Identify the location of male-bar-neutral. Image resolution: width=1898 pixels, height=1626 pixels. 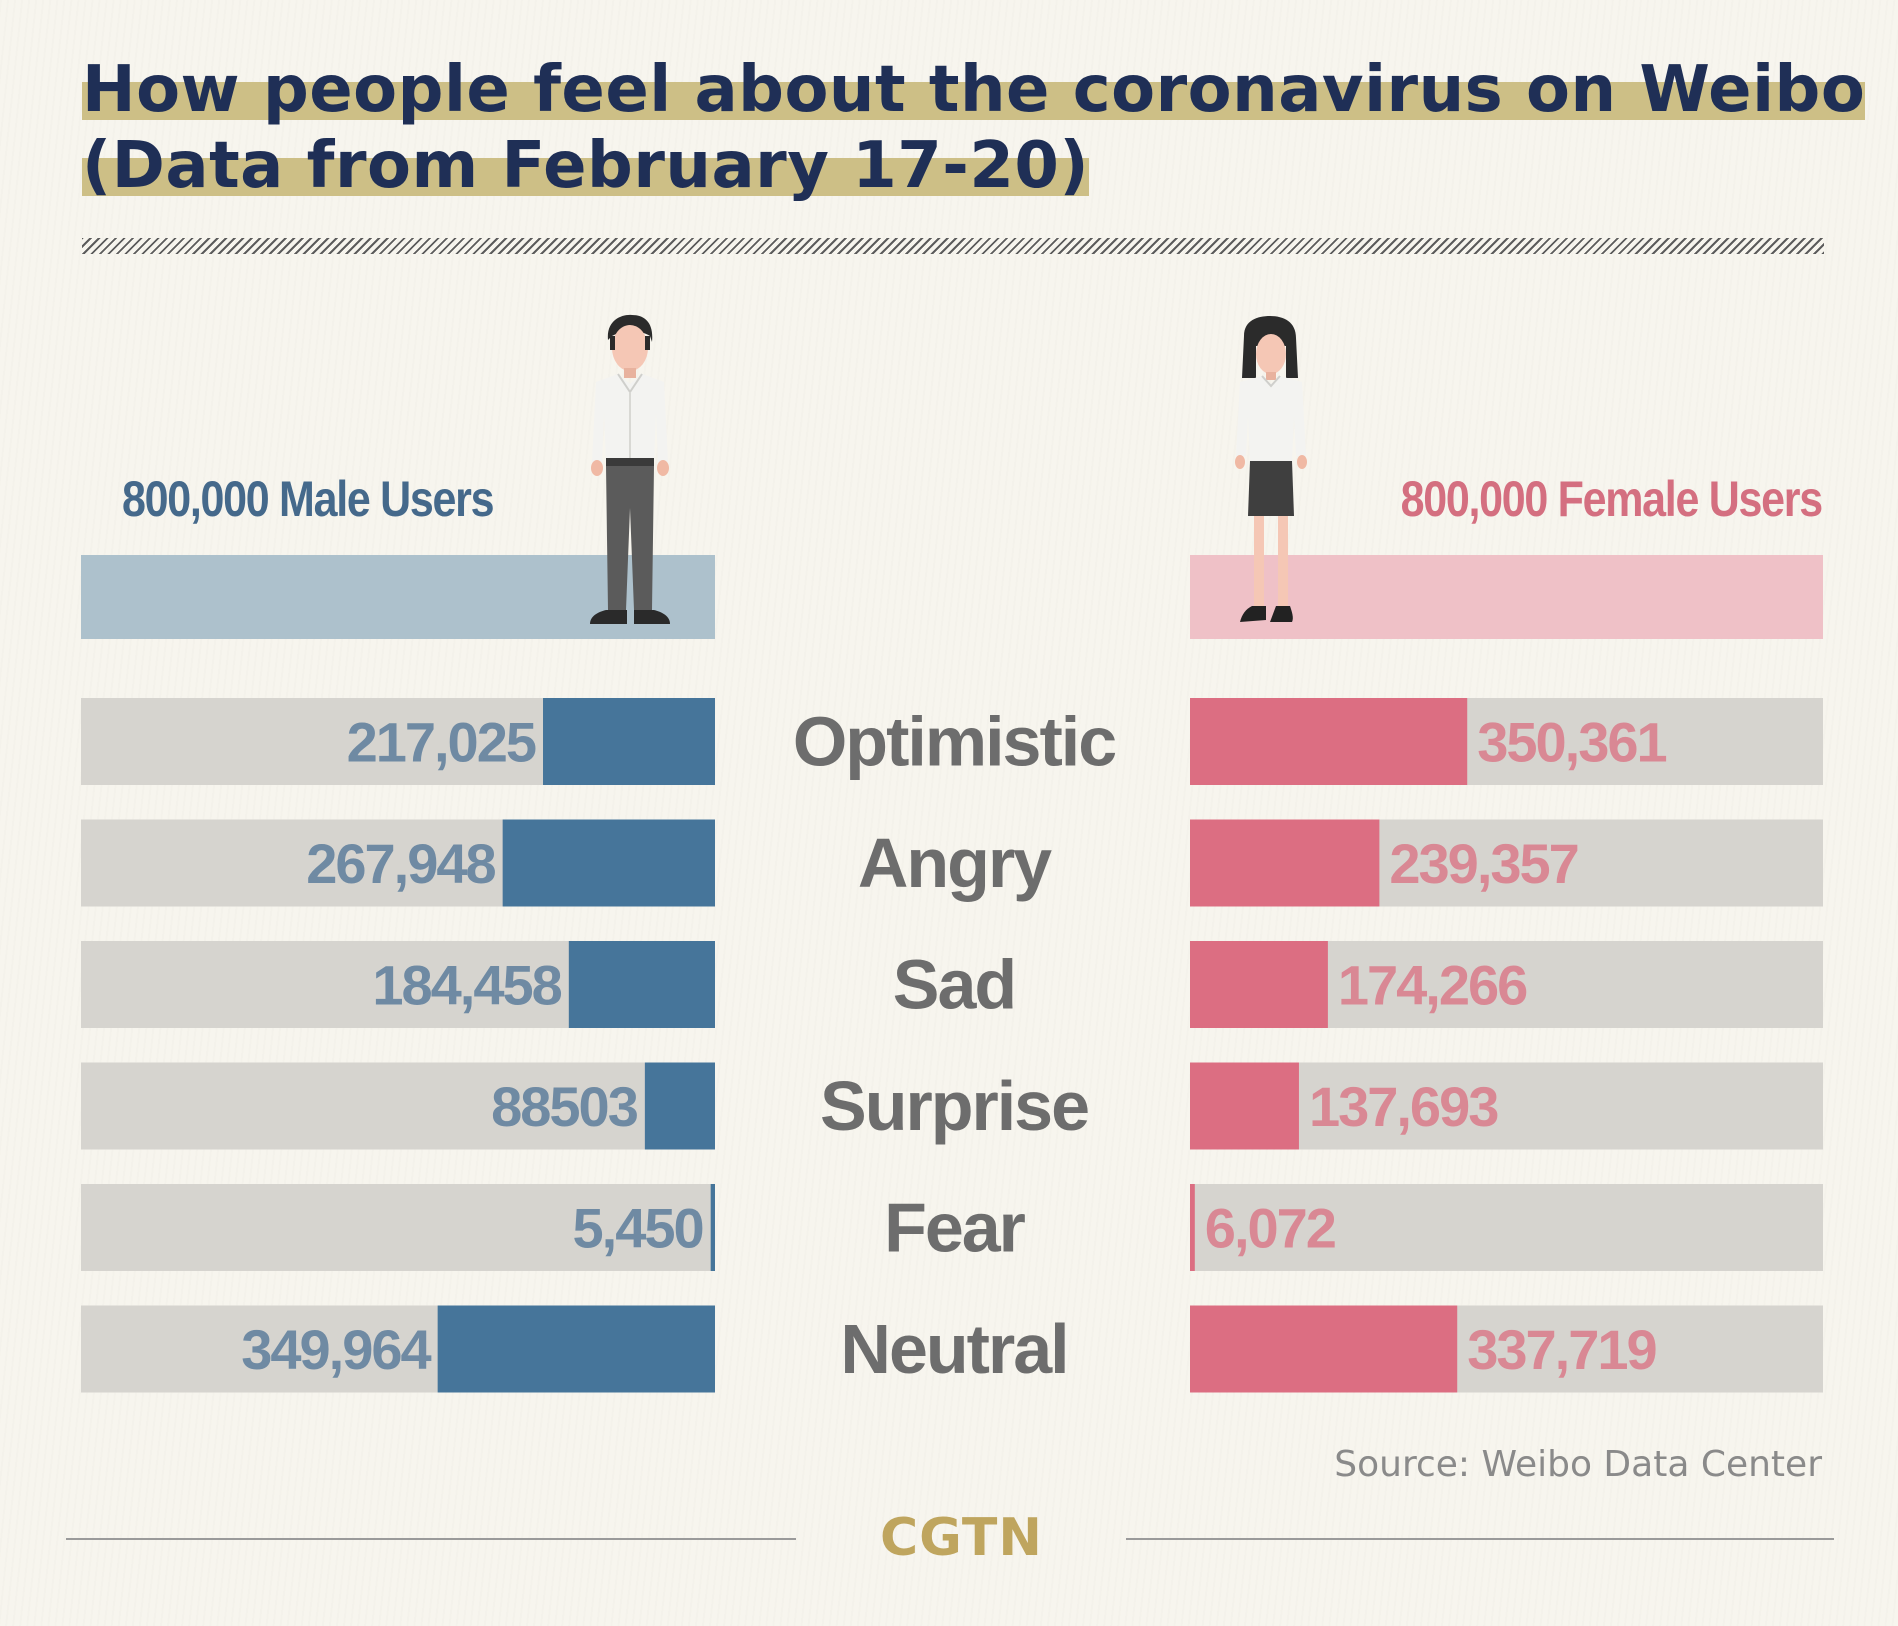
(576, 1349).